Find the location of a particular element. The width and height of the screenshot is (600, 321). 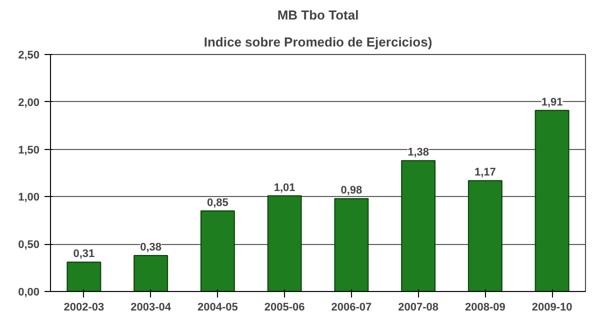

data-label: 1,38 is located at coordinates (419, 152).